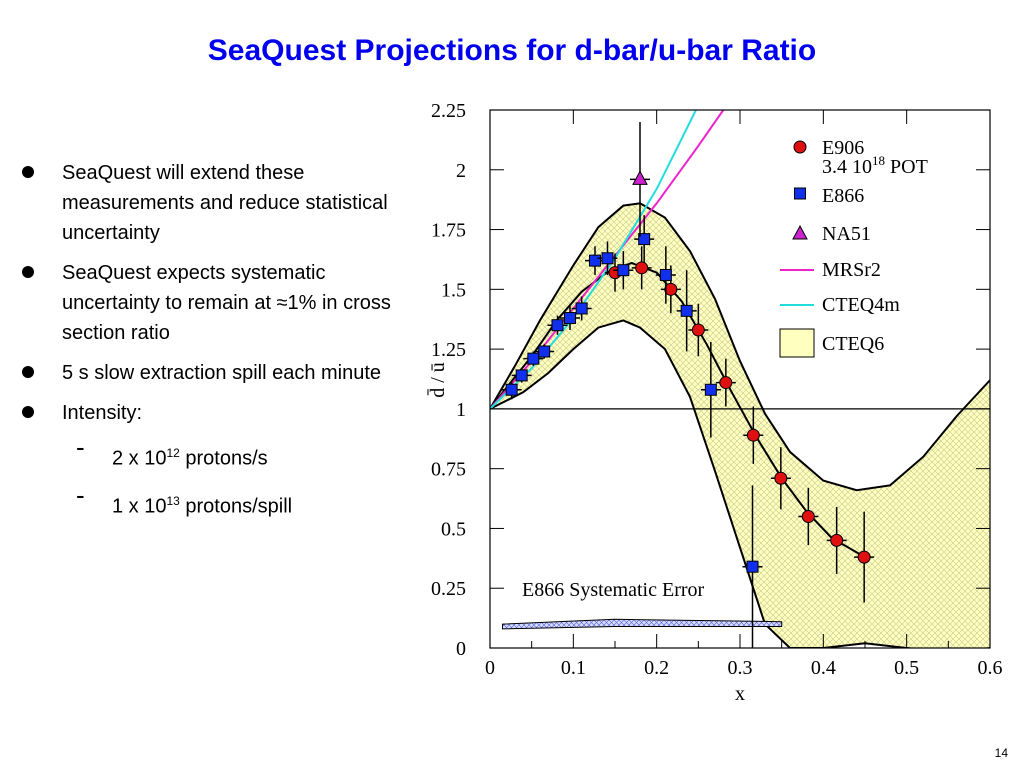  What do you see at coordinates (461, 410) in the screenshot?
I see `y-tick-label: 1` at bounding box center [461, 410].